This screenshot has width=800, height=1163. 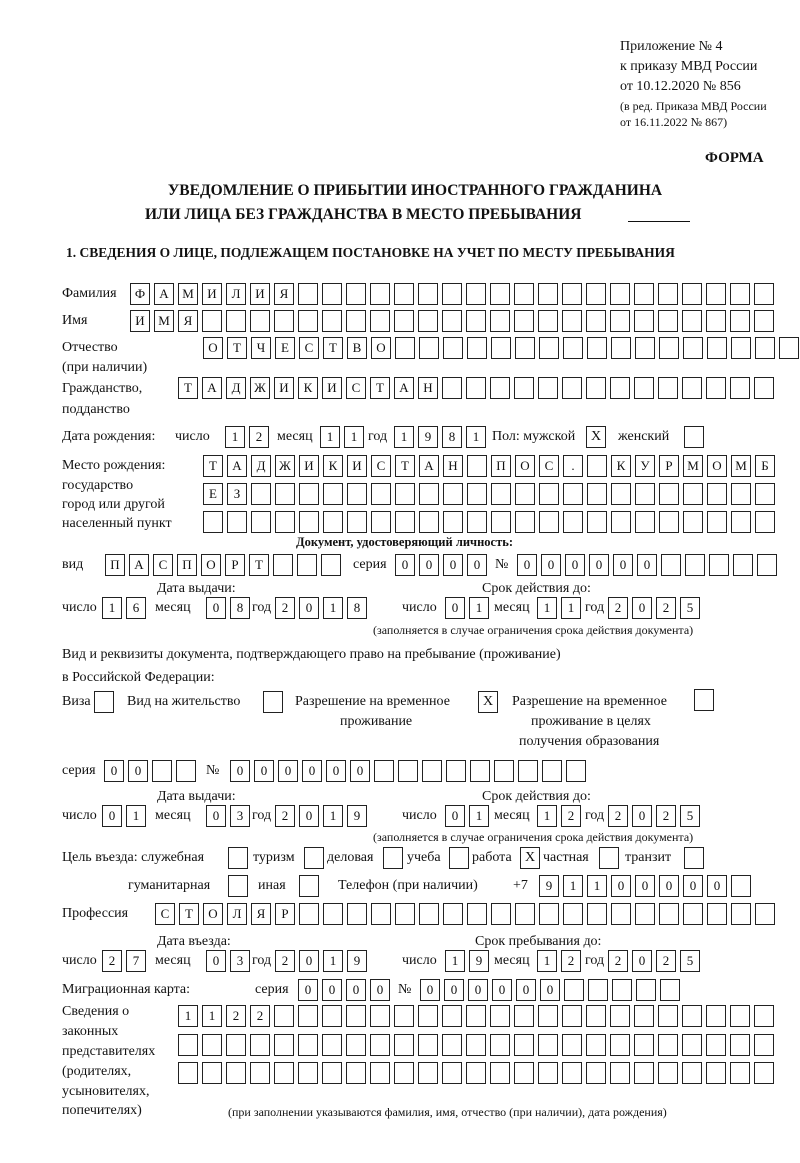 I want to click on char-cell: 8, so click(x=240, y=608).